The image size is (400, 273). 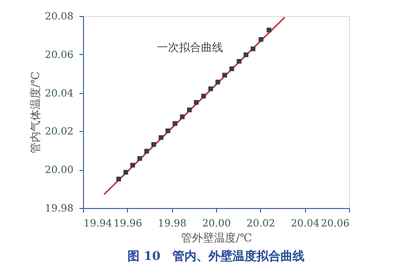 What do you see at coordinates (59, 55) in the screenshot?
I see `y-tick-label: 20.06` at bounding box center [59, 55].